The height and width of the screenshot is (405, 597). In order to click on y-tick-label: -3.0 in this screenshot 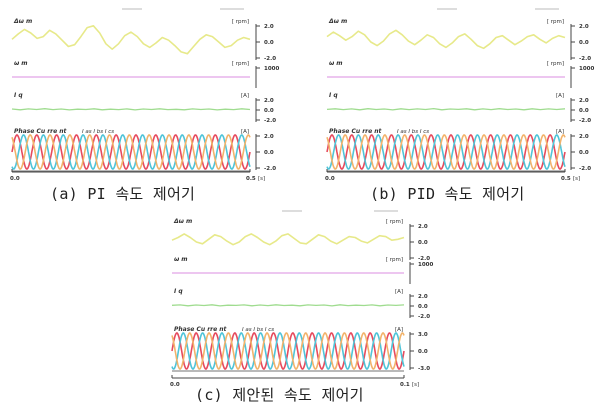, I will do `click(424, 369)`.